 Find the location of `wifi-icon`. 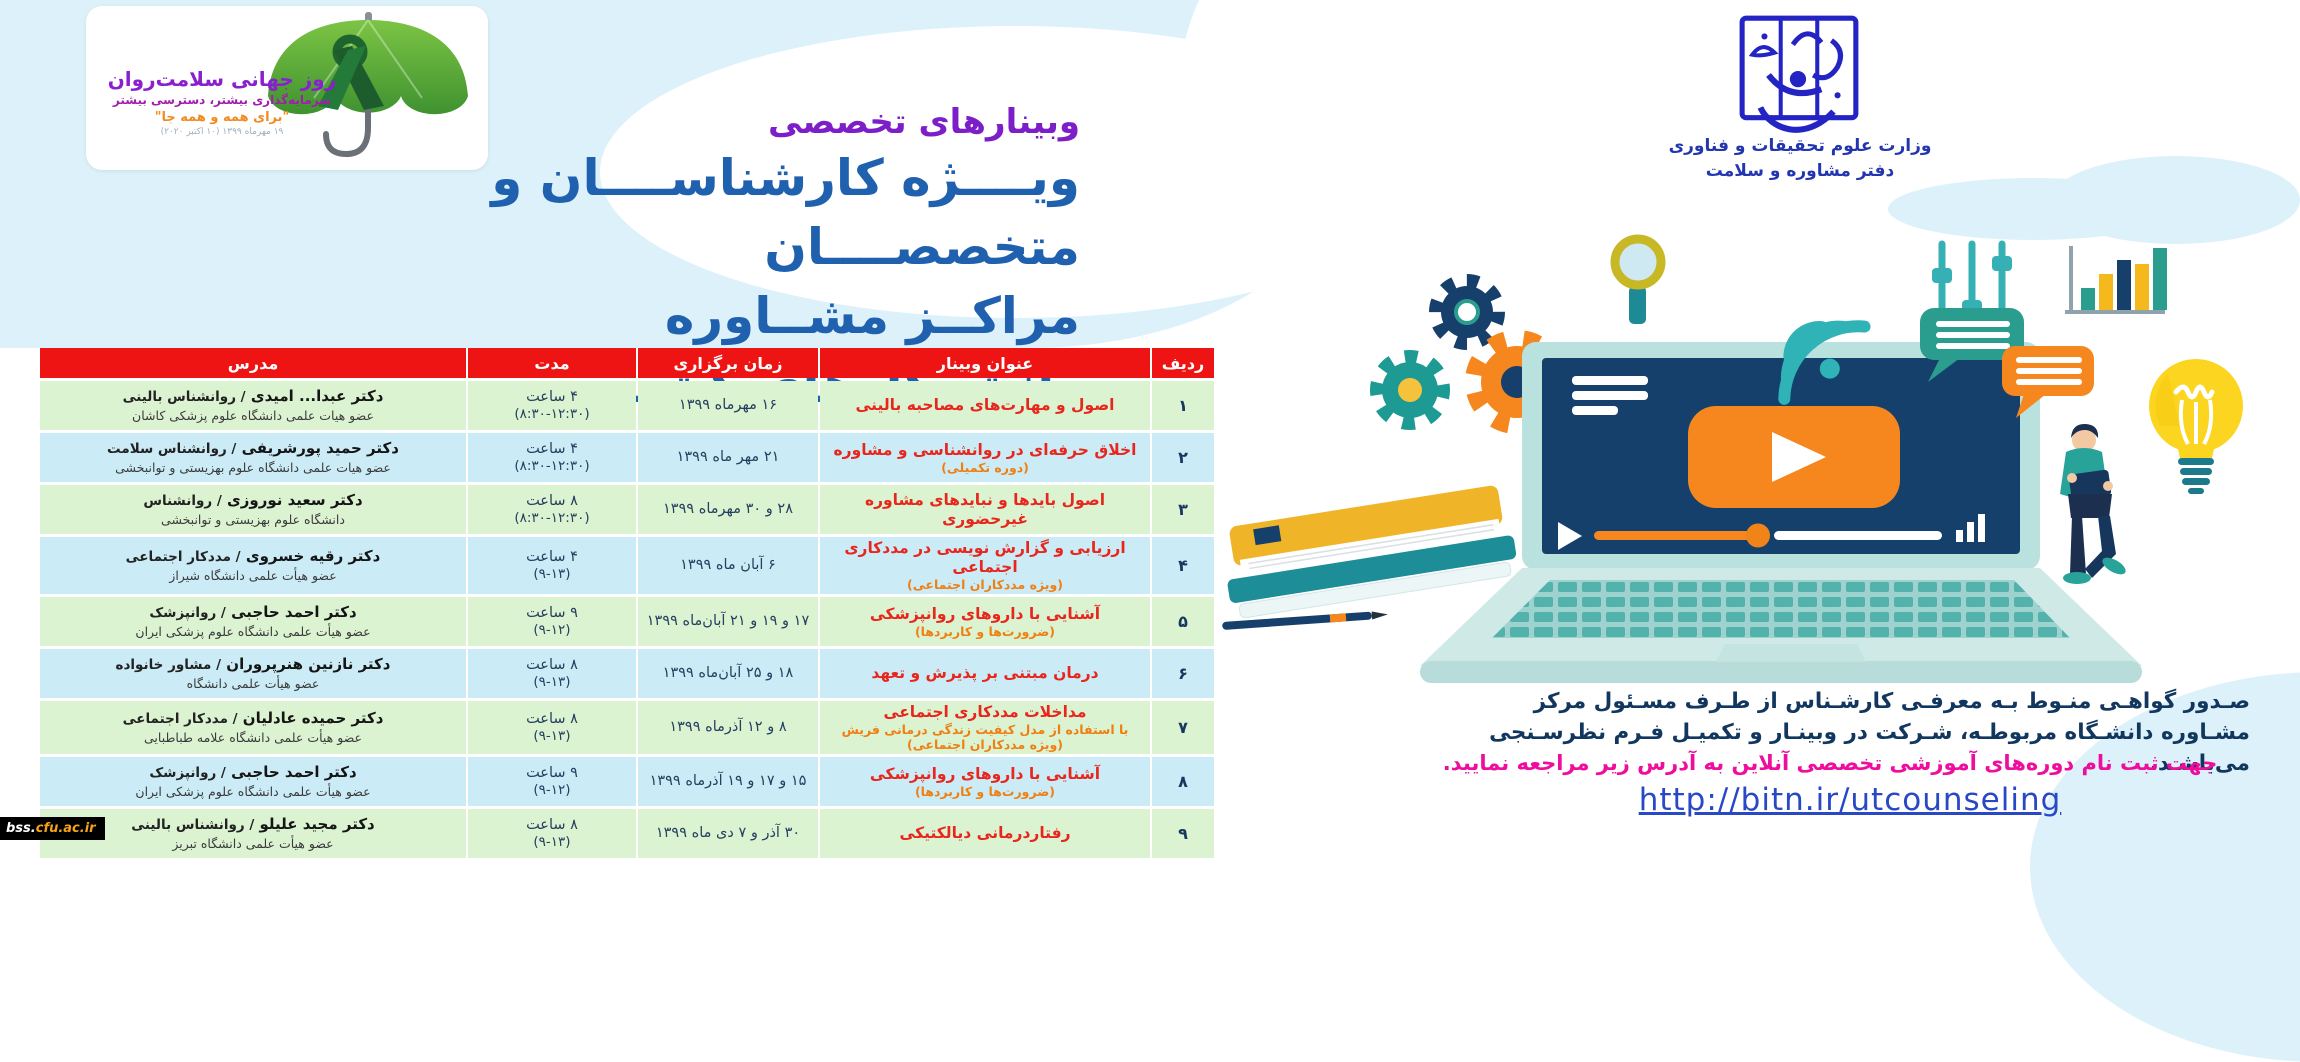

wifi-icon is located at coordinates (1824, 362).